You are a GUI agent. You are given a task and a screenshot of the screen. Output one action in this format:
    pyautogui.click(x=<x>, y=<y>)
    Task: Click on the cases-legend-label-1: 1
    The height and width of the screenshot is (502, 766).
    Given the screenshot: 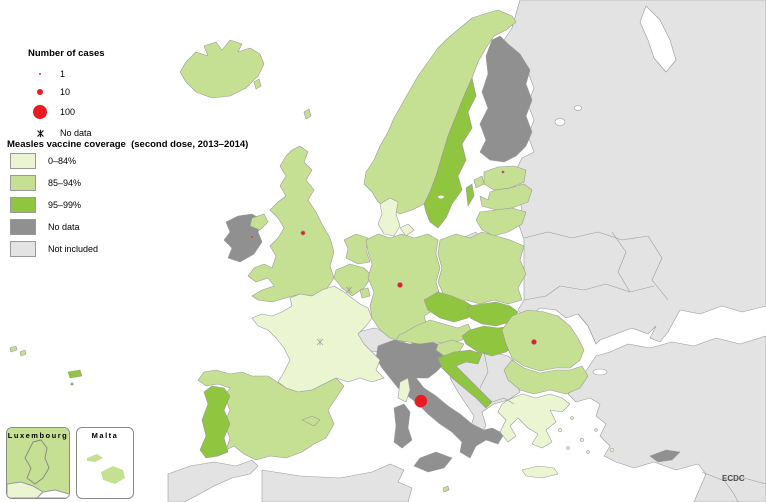 What is the action you would take?
    pyautogui.click(x=63, y=74)
    